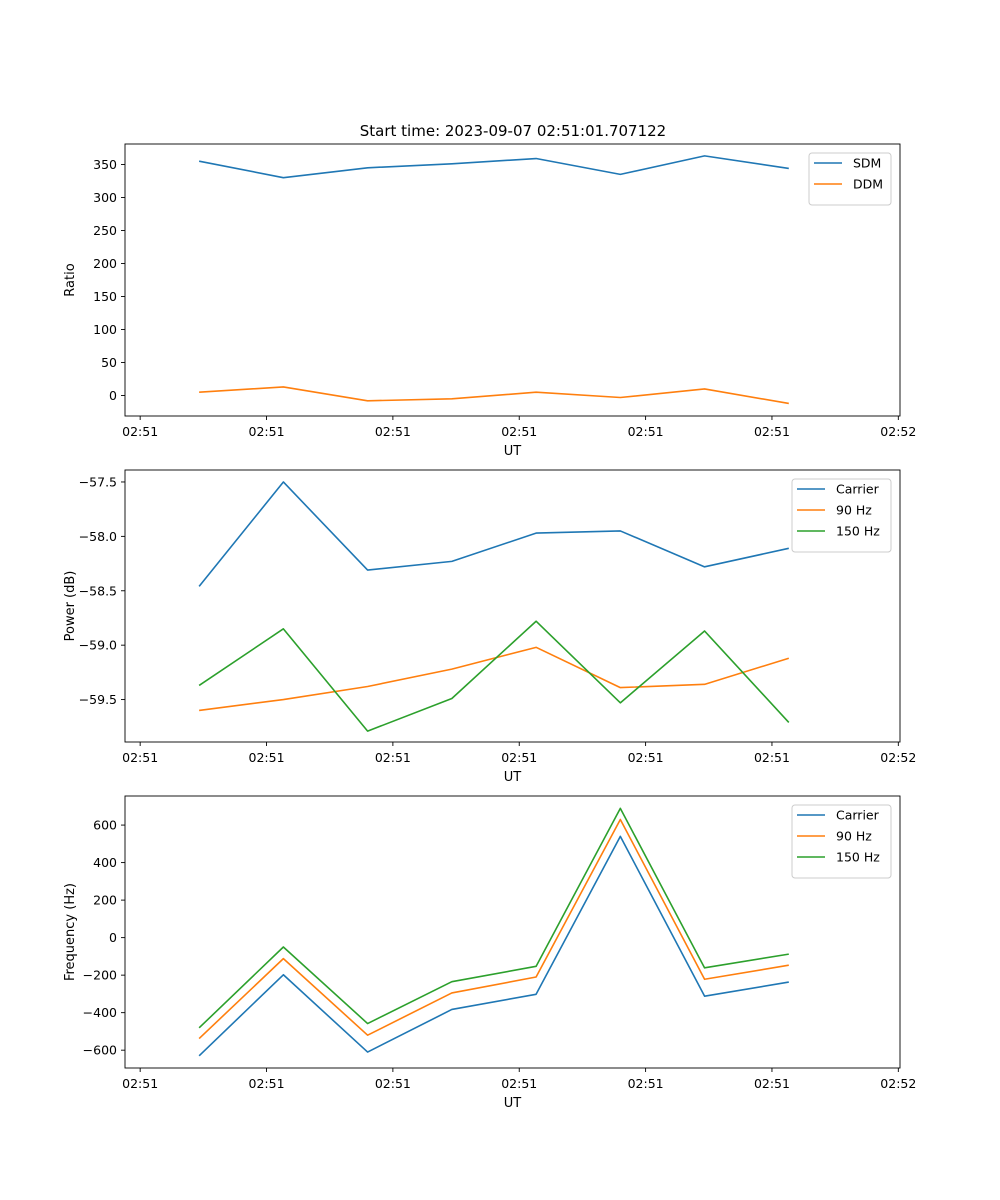 Image resolution: width=1000 pixels, height=1200 pixels. I want to click on y-axis-label: Frequency (Hz), so click(70, 932).